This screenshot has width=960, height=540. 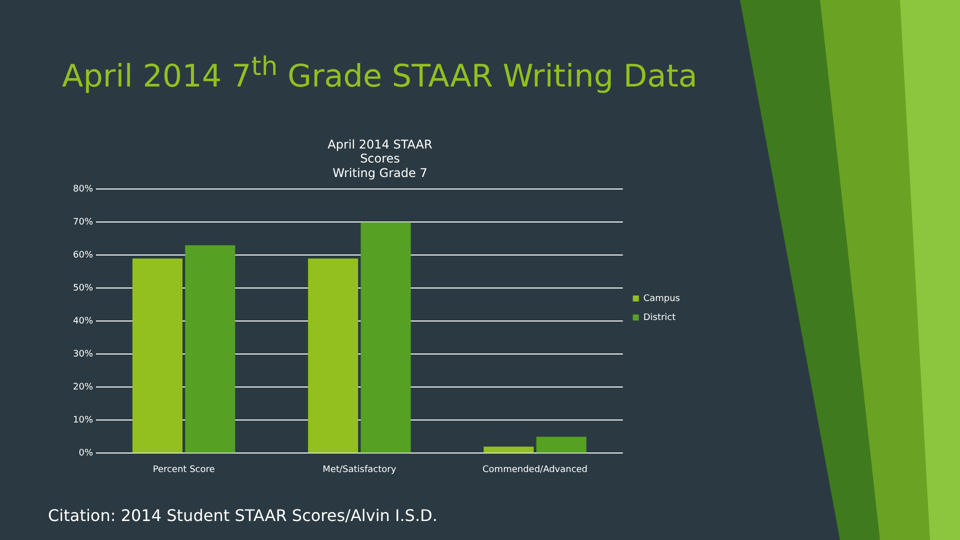 I want to click on chart-subtitle: April 2014 STAAR Scores Writing Grade 7, so click(x=380, y=158).